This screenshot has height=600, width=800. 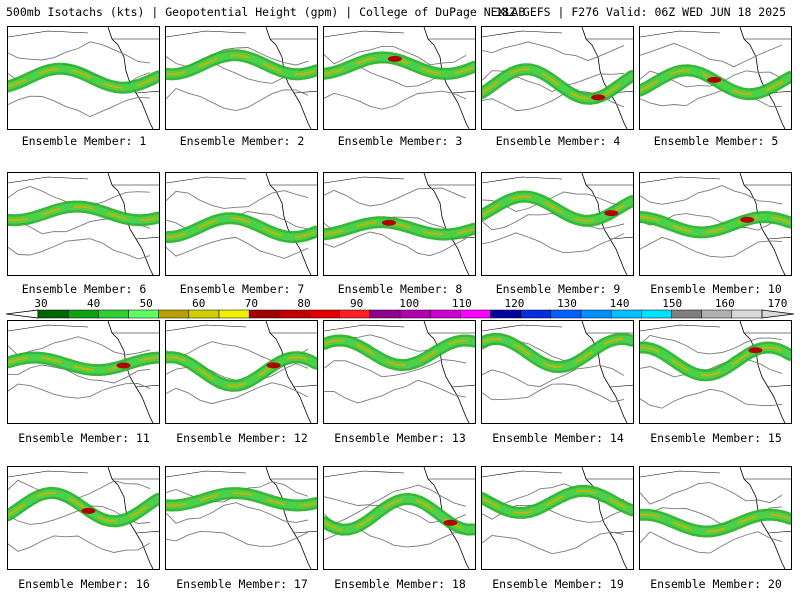 I want to click on ensemble-member-label: Ensemble Member: 2, so click(x=242, y=141).